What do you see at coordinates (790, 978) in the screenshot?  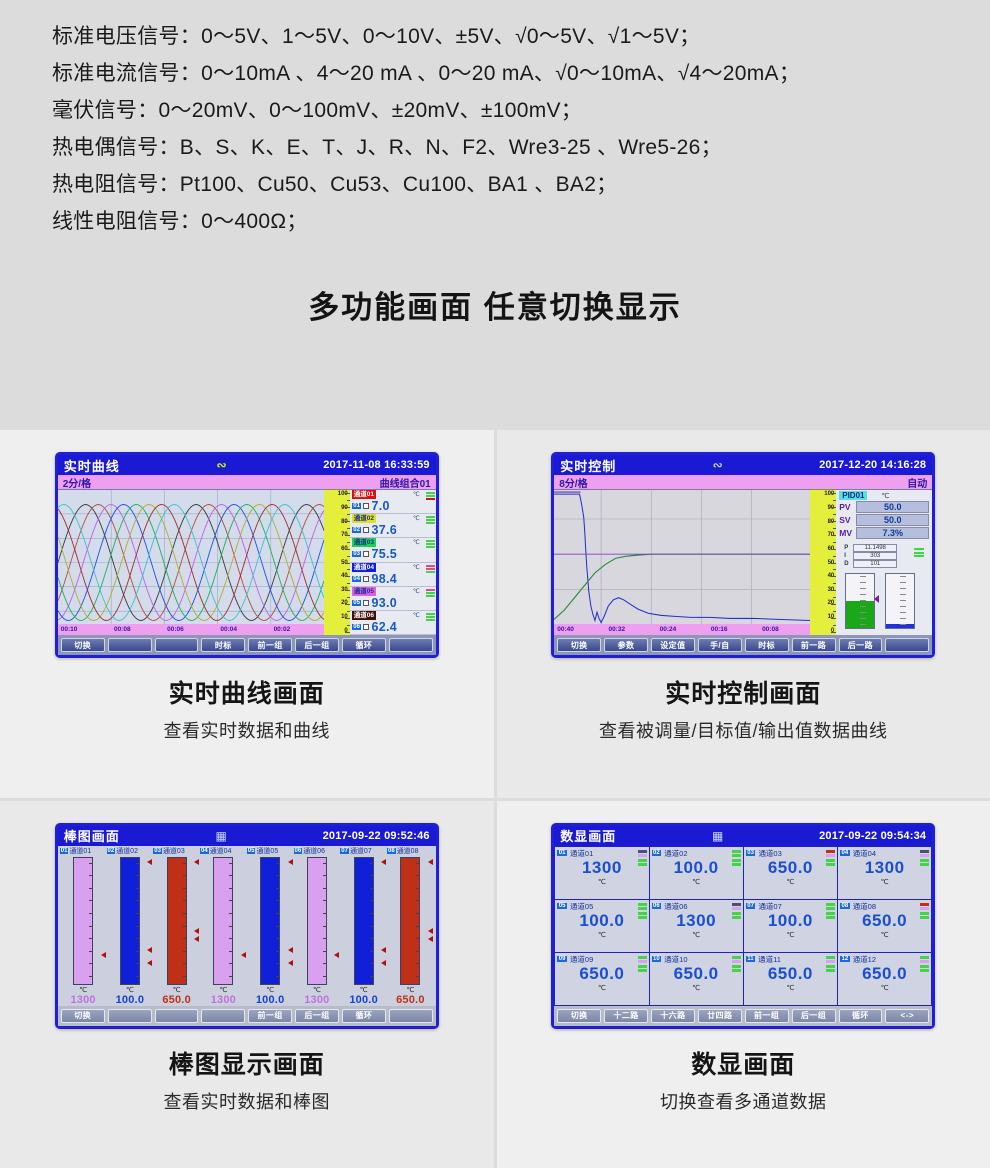 I see `digital-cell: 11 通道11 650.0 ℃` at bounding box center [790, 978].